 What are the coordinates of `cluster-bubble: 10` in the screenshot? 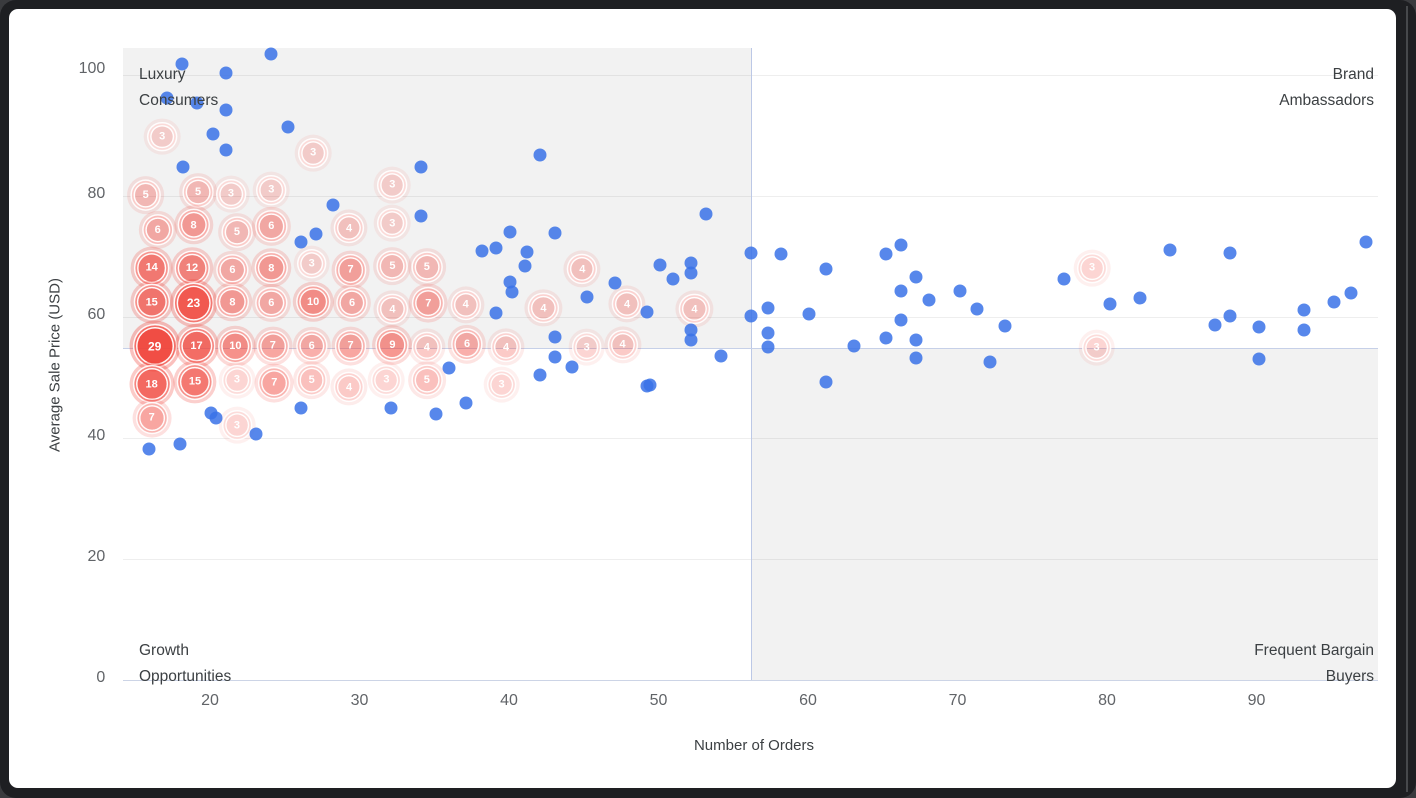 It's located at (313, 302).